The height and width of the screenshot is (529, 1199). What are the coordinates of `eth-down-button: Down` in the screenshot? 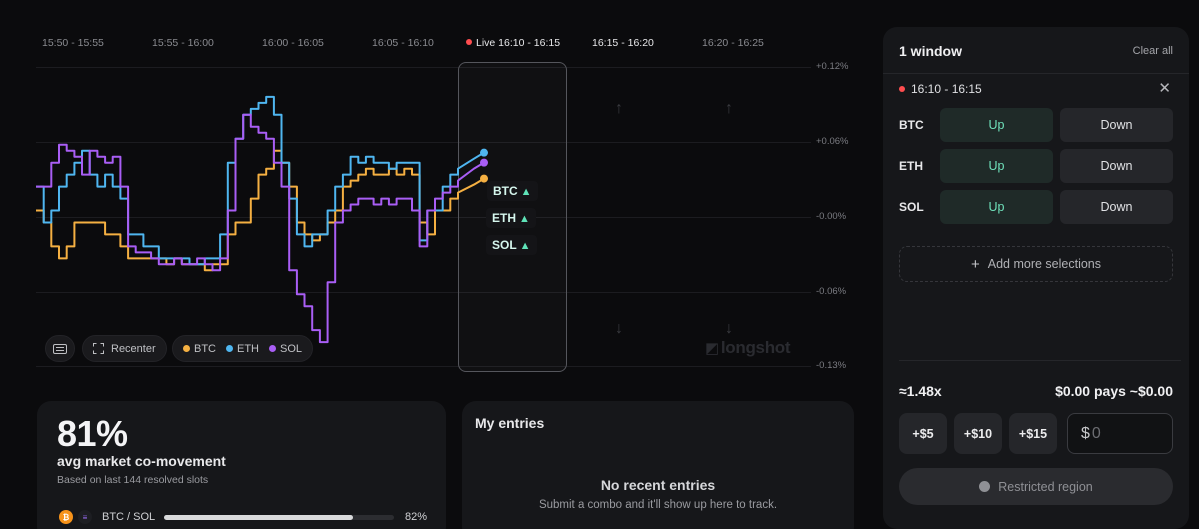 It's located at (1116, 166).